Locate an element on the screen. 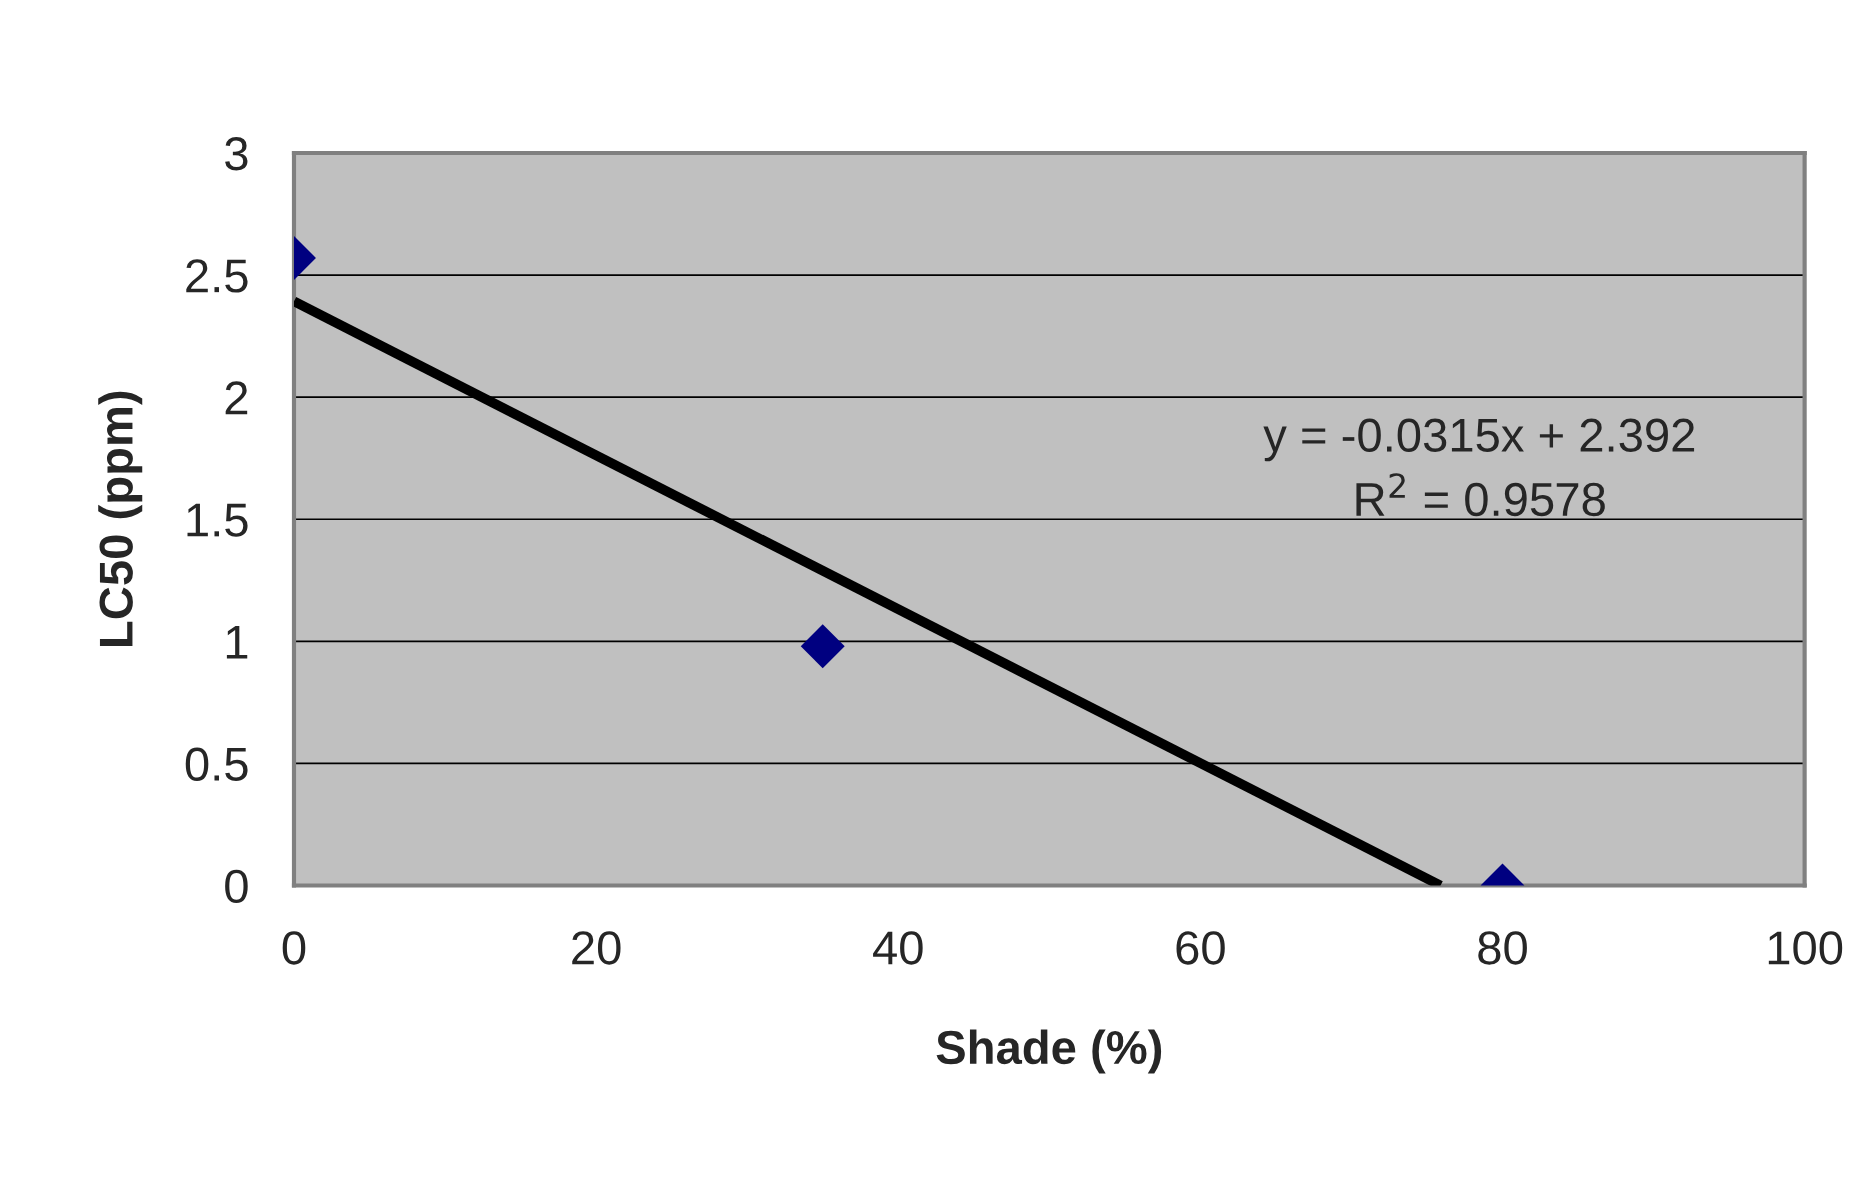 This screenshot has width=1849, height=1195. x-tick-label: 60 is located at coordinates (1200, 948).